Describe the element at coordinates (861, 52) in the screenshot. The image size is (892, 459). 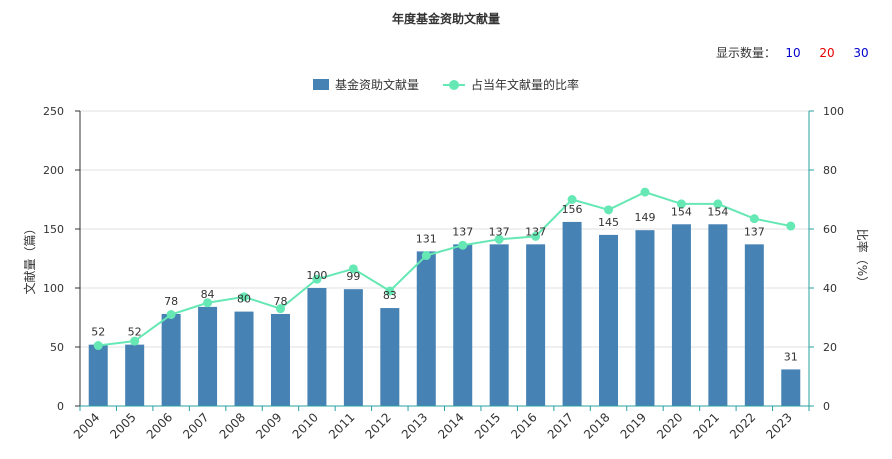
I see `count-option-30: 30` at that location.